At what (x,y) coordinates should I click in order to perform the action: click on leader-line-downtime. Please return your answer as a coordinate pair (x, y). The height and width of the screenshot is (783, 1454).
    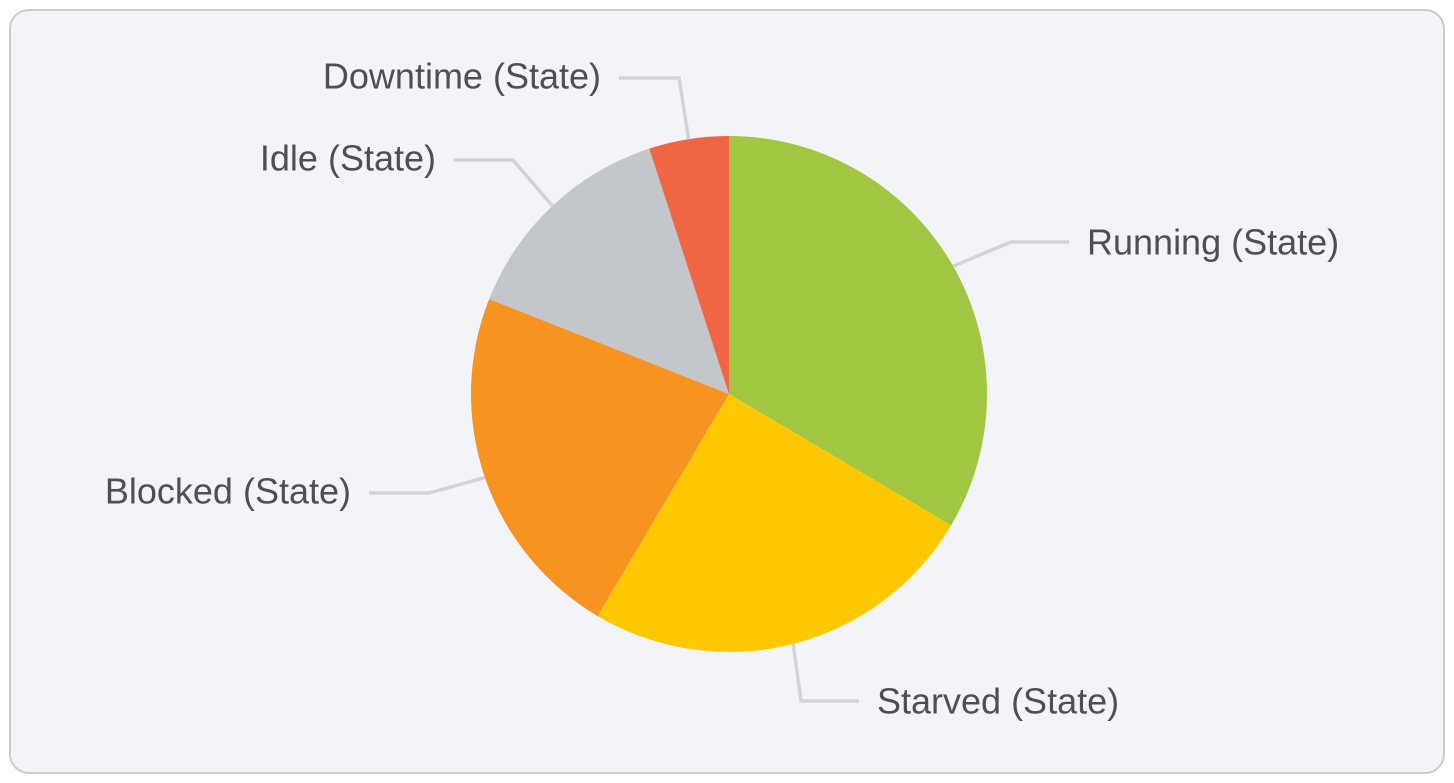
    Looking at the image, I should click on (655, 108).